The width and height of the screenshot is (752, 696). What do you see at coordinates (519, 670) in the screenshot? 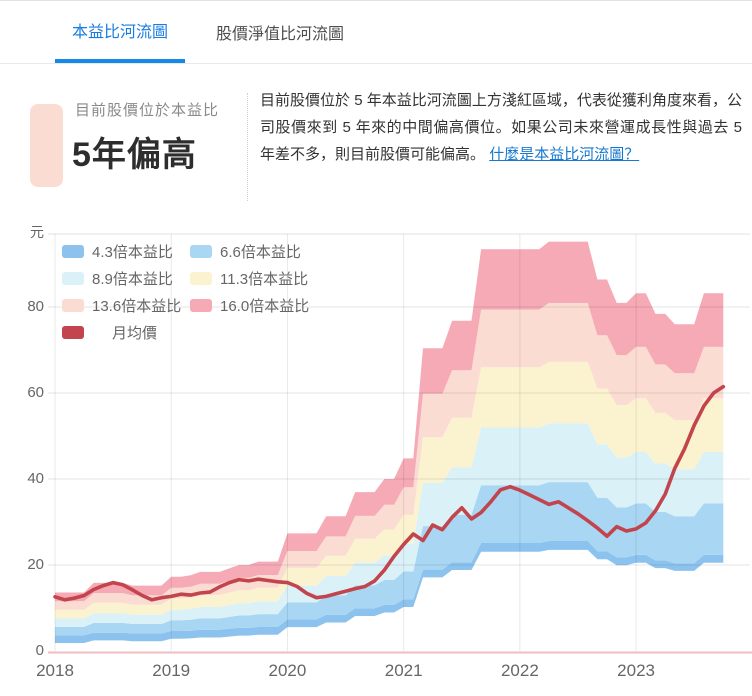
I see `x-tick-2022: 2022` at bounding box center [519, 670].